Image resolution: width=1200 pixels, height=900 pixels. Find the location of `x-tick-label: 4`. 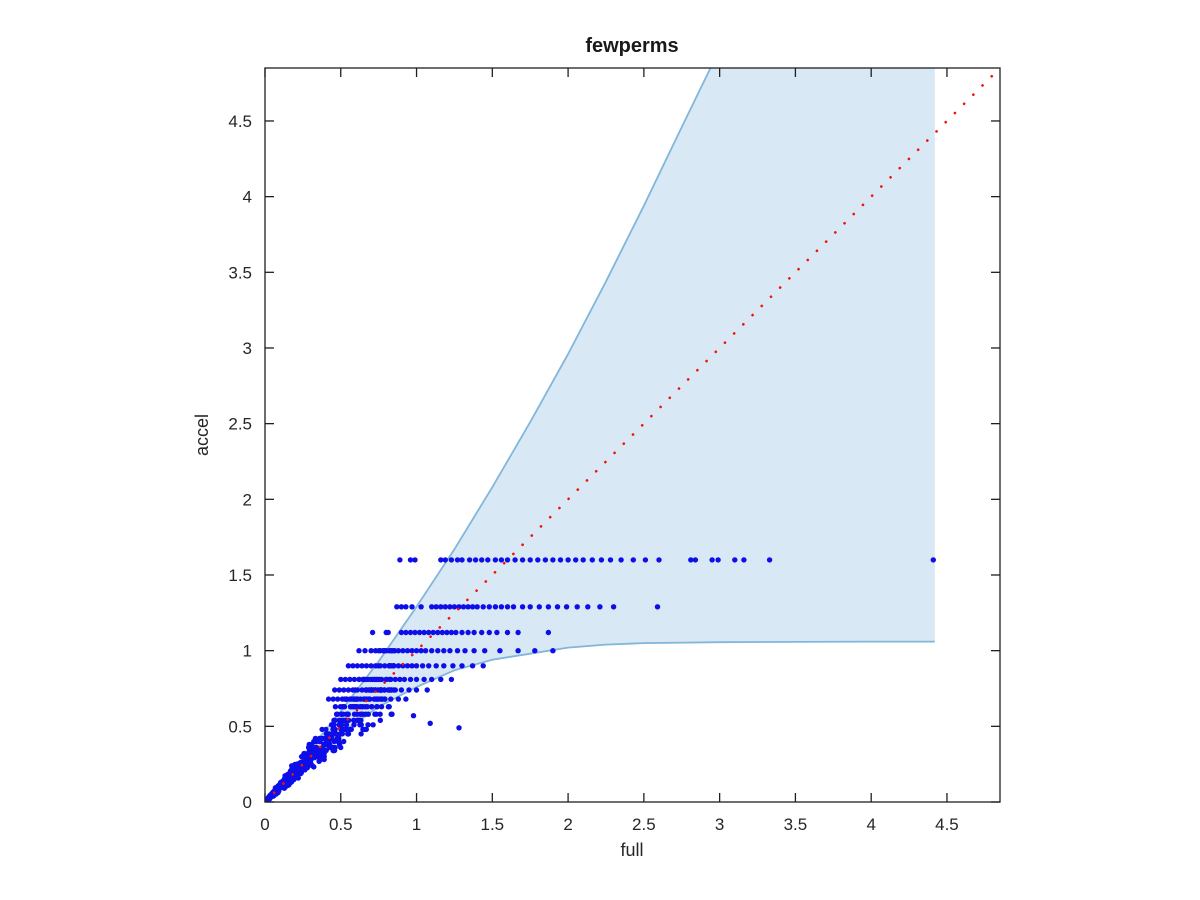

x-tick-label: 4 is located at coordinates (870, 824).